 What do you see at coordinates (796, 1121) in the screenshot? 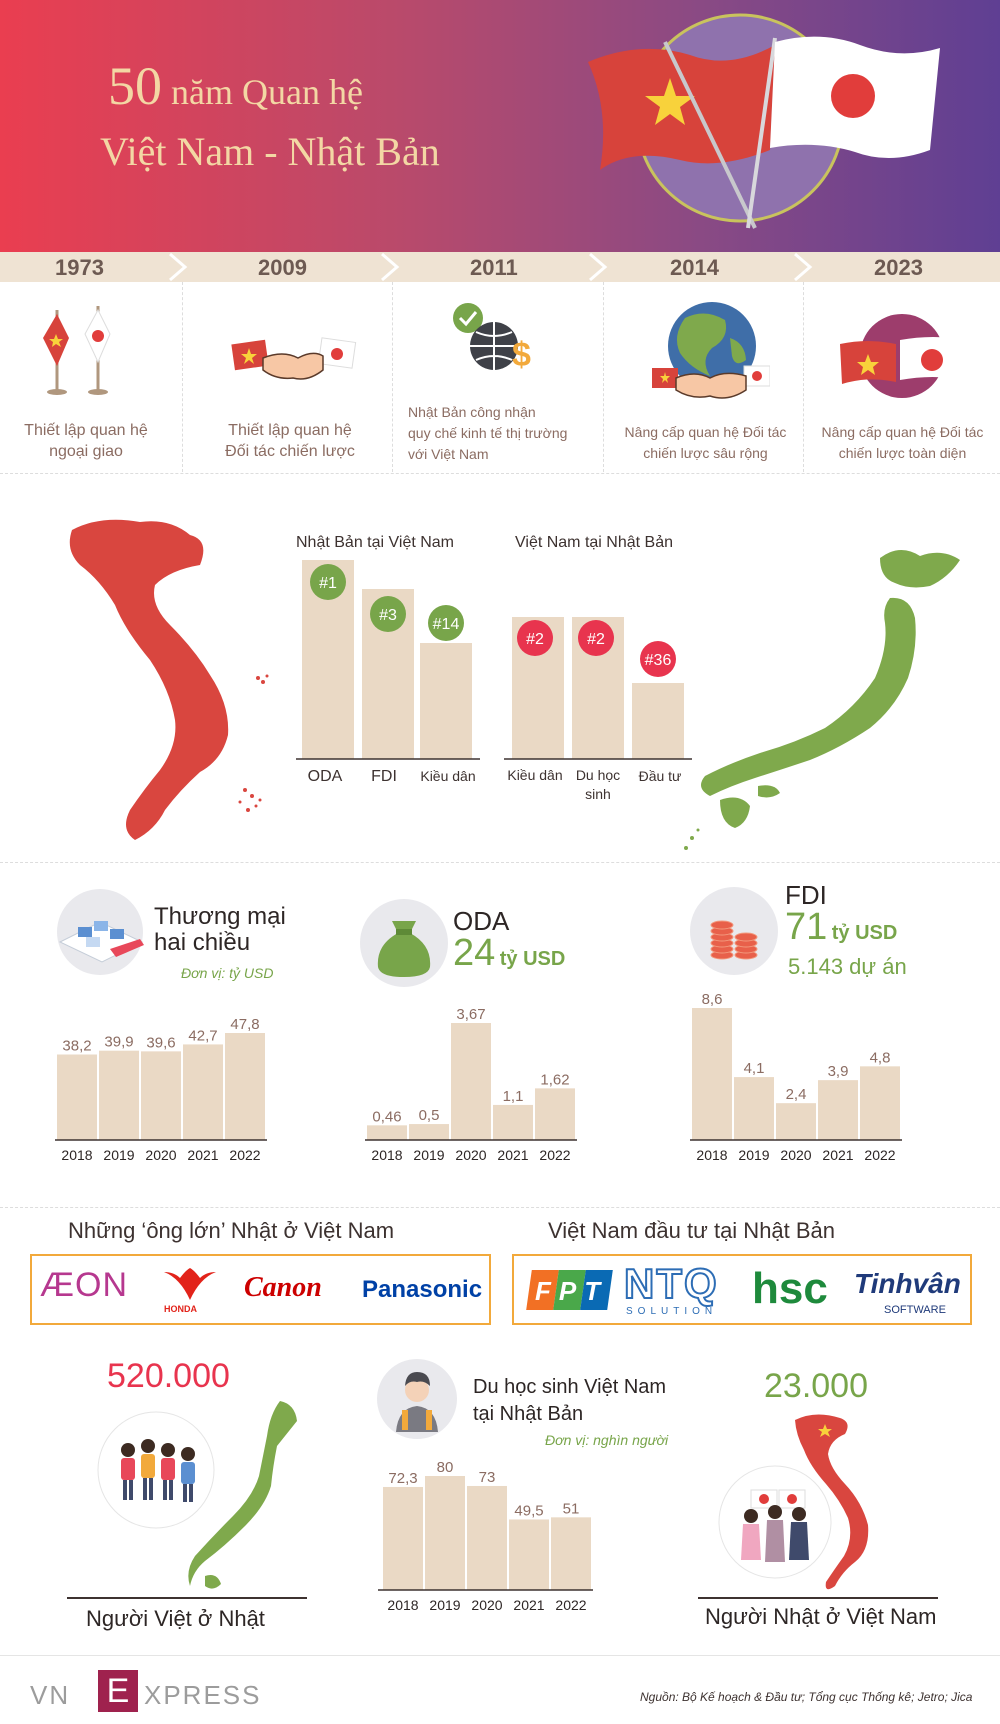
I see `fdi-bar-2020` at bounding box center [796, 1121].